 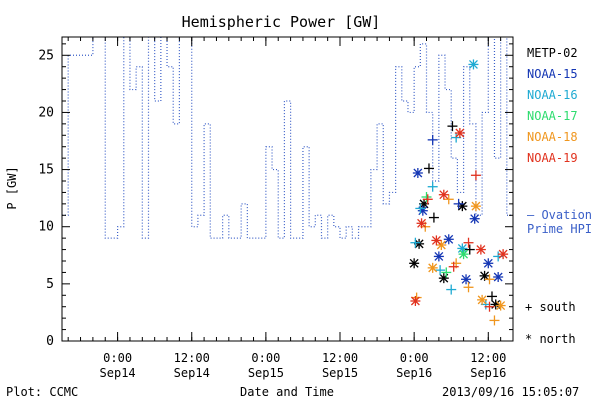 What do you see at coordinates (552, 53) in the screenshot?
I see `legend-entry-metp-02: METP-02` at bounding box center [552, 53].